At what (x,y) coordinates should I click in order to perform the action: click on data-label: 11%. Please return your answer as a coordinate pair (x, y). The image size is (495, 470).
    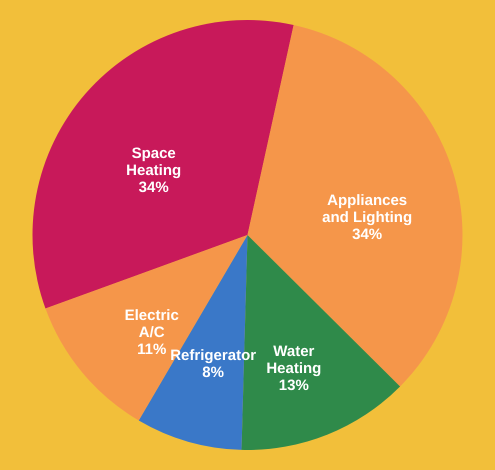
    Looking at the image, I should click on (151, 349).